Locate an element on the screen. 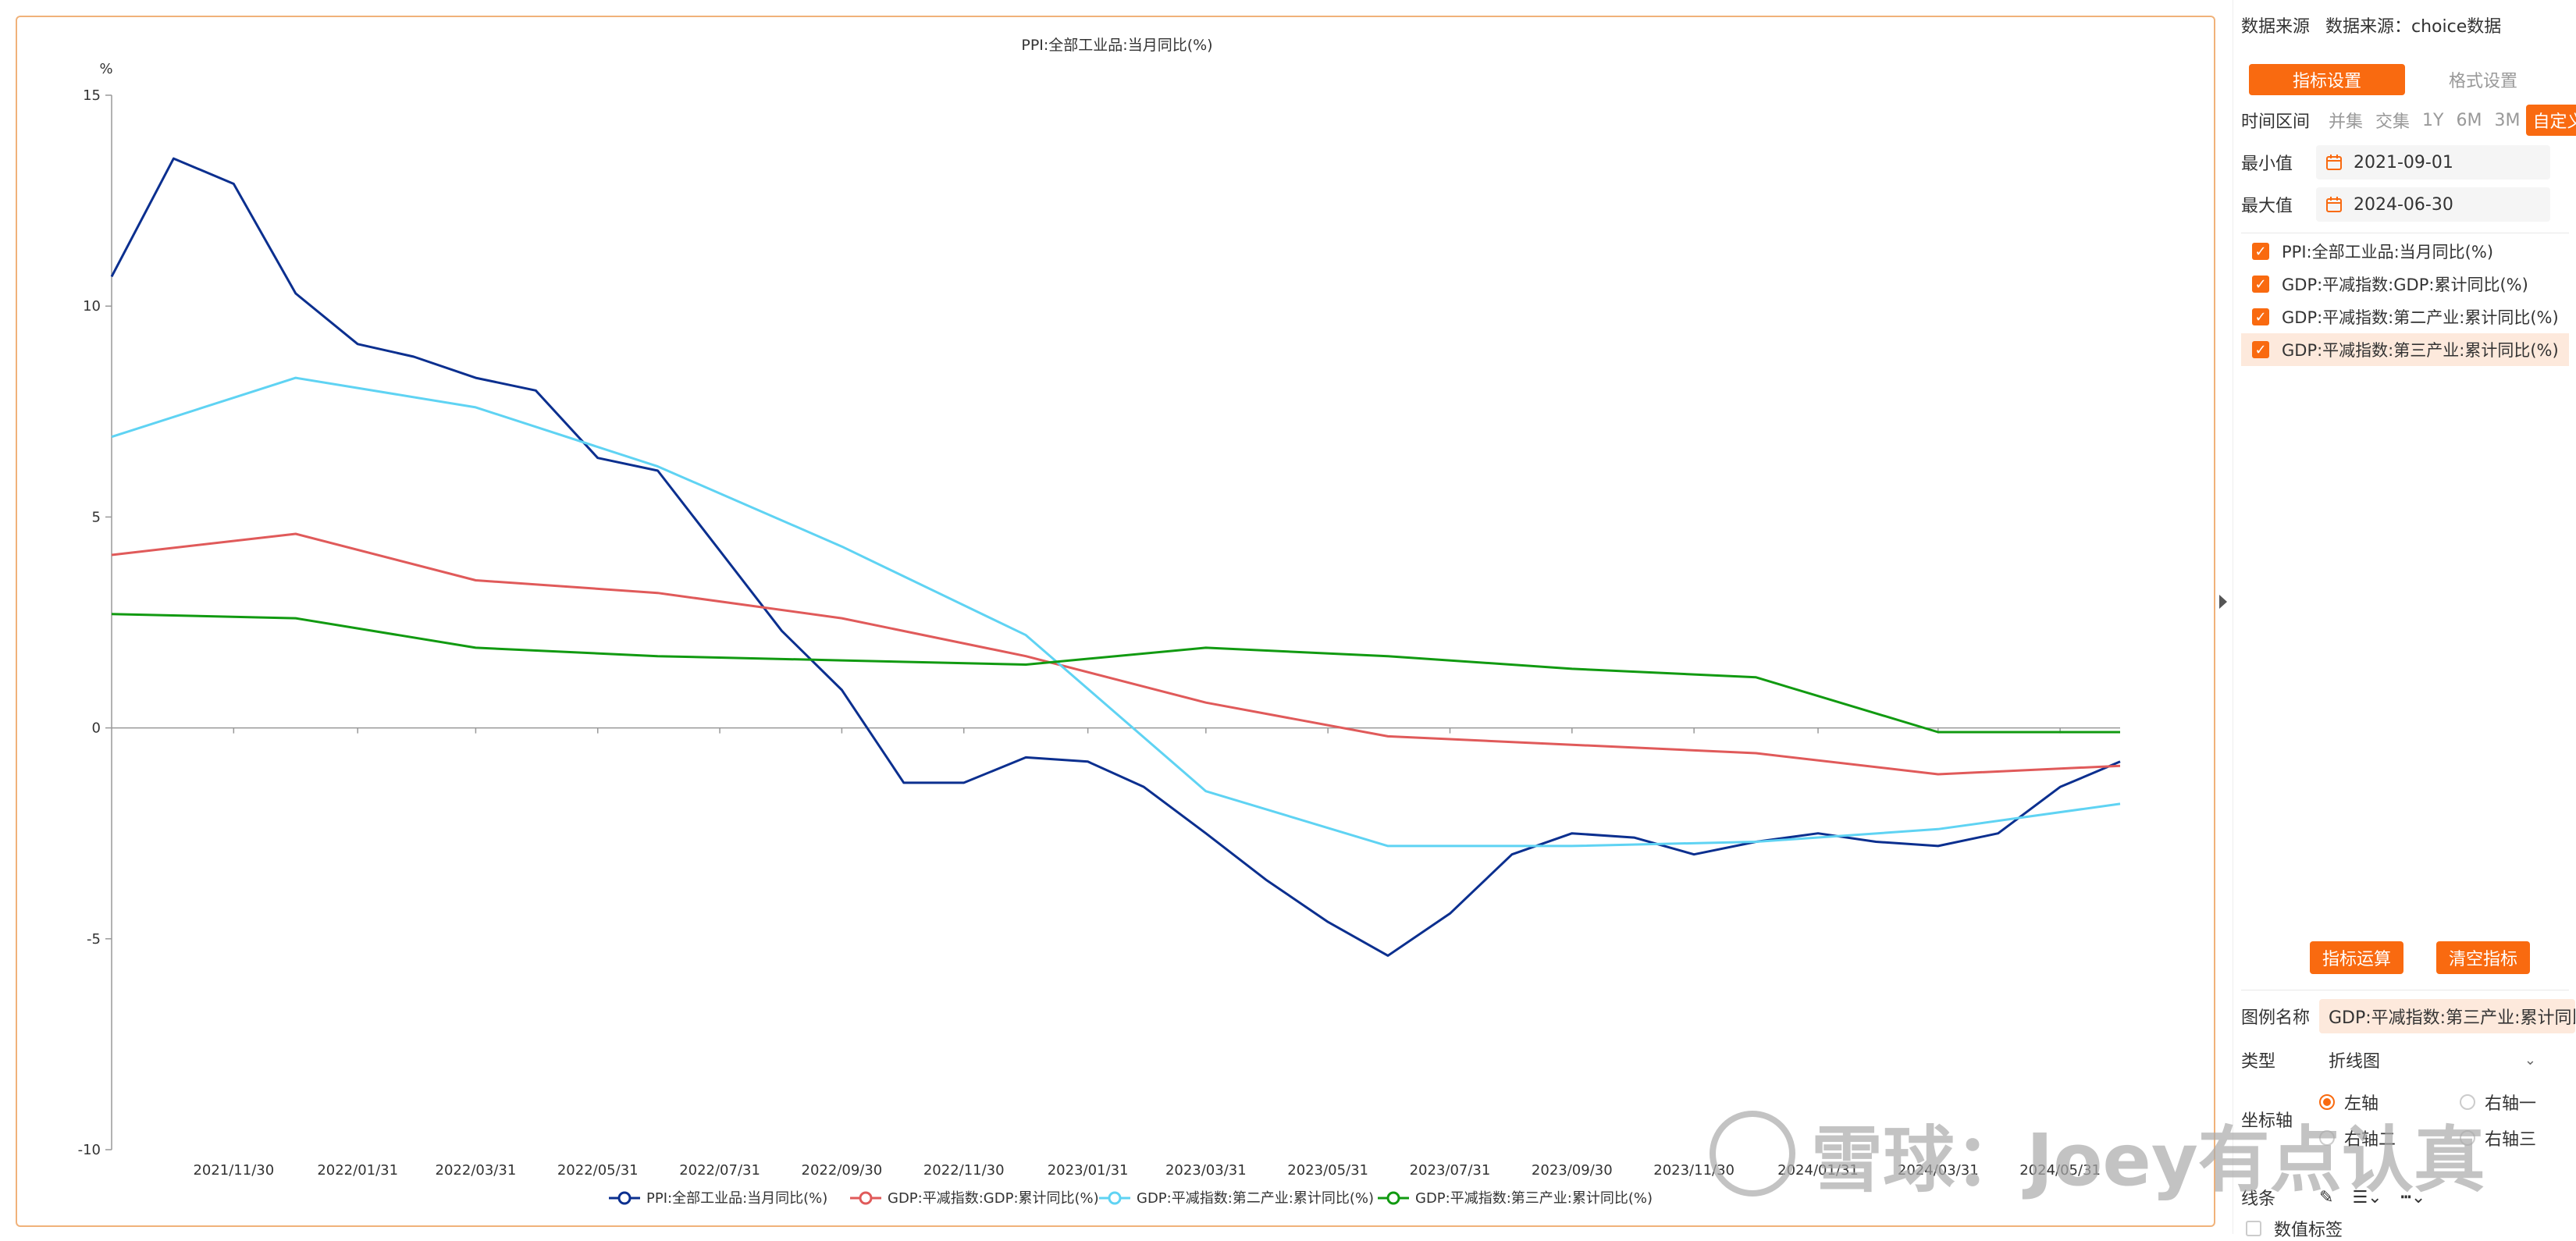 Image resolution: width=2576 pixels, height=1241 pixels. indicator-item: GDP:平减指数:GDP:累计同比(%) is located at coordinates (2405, 284).